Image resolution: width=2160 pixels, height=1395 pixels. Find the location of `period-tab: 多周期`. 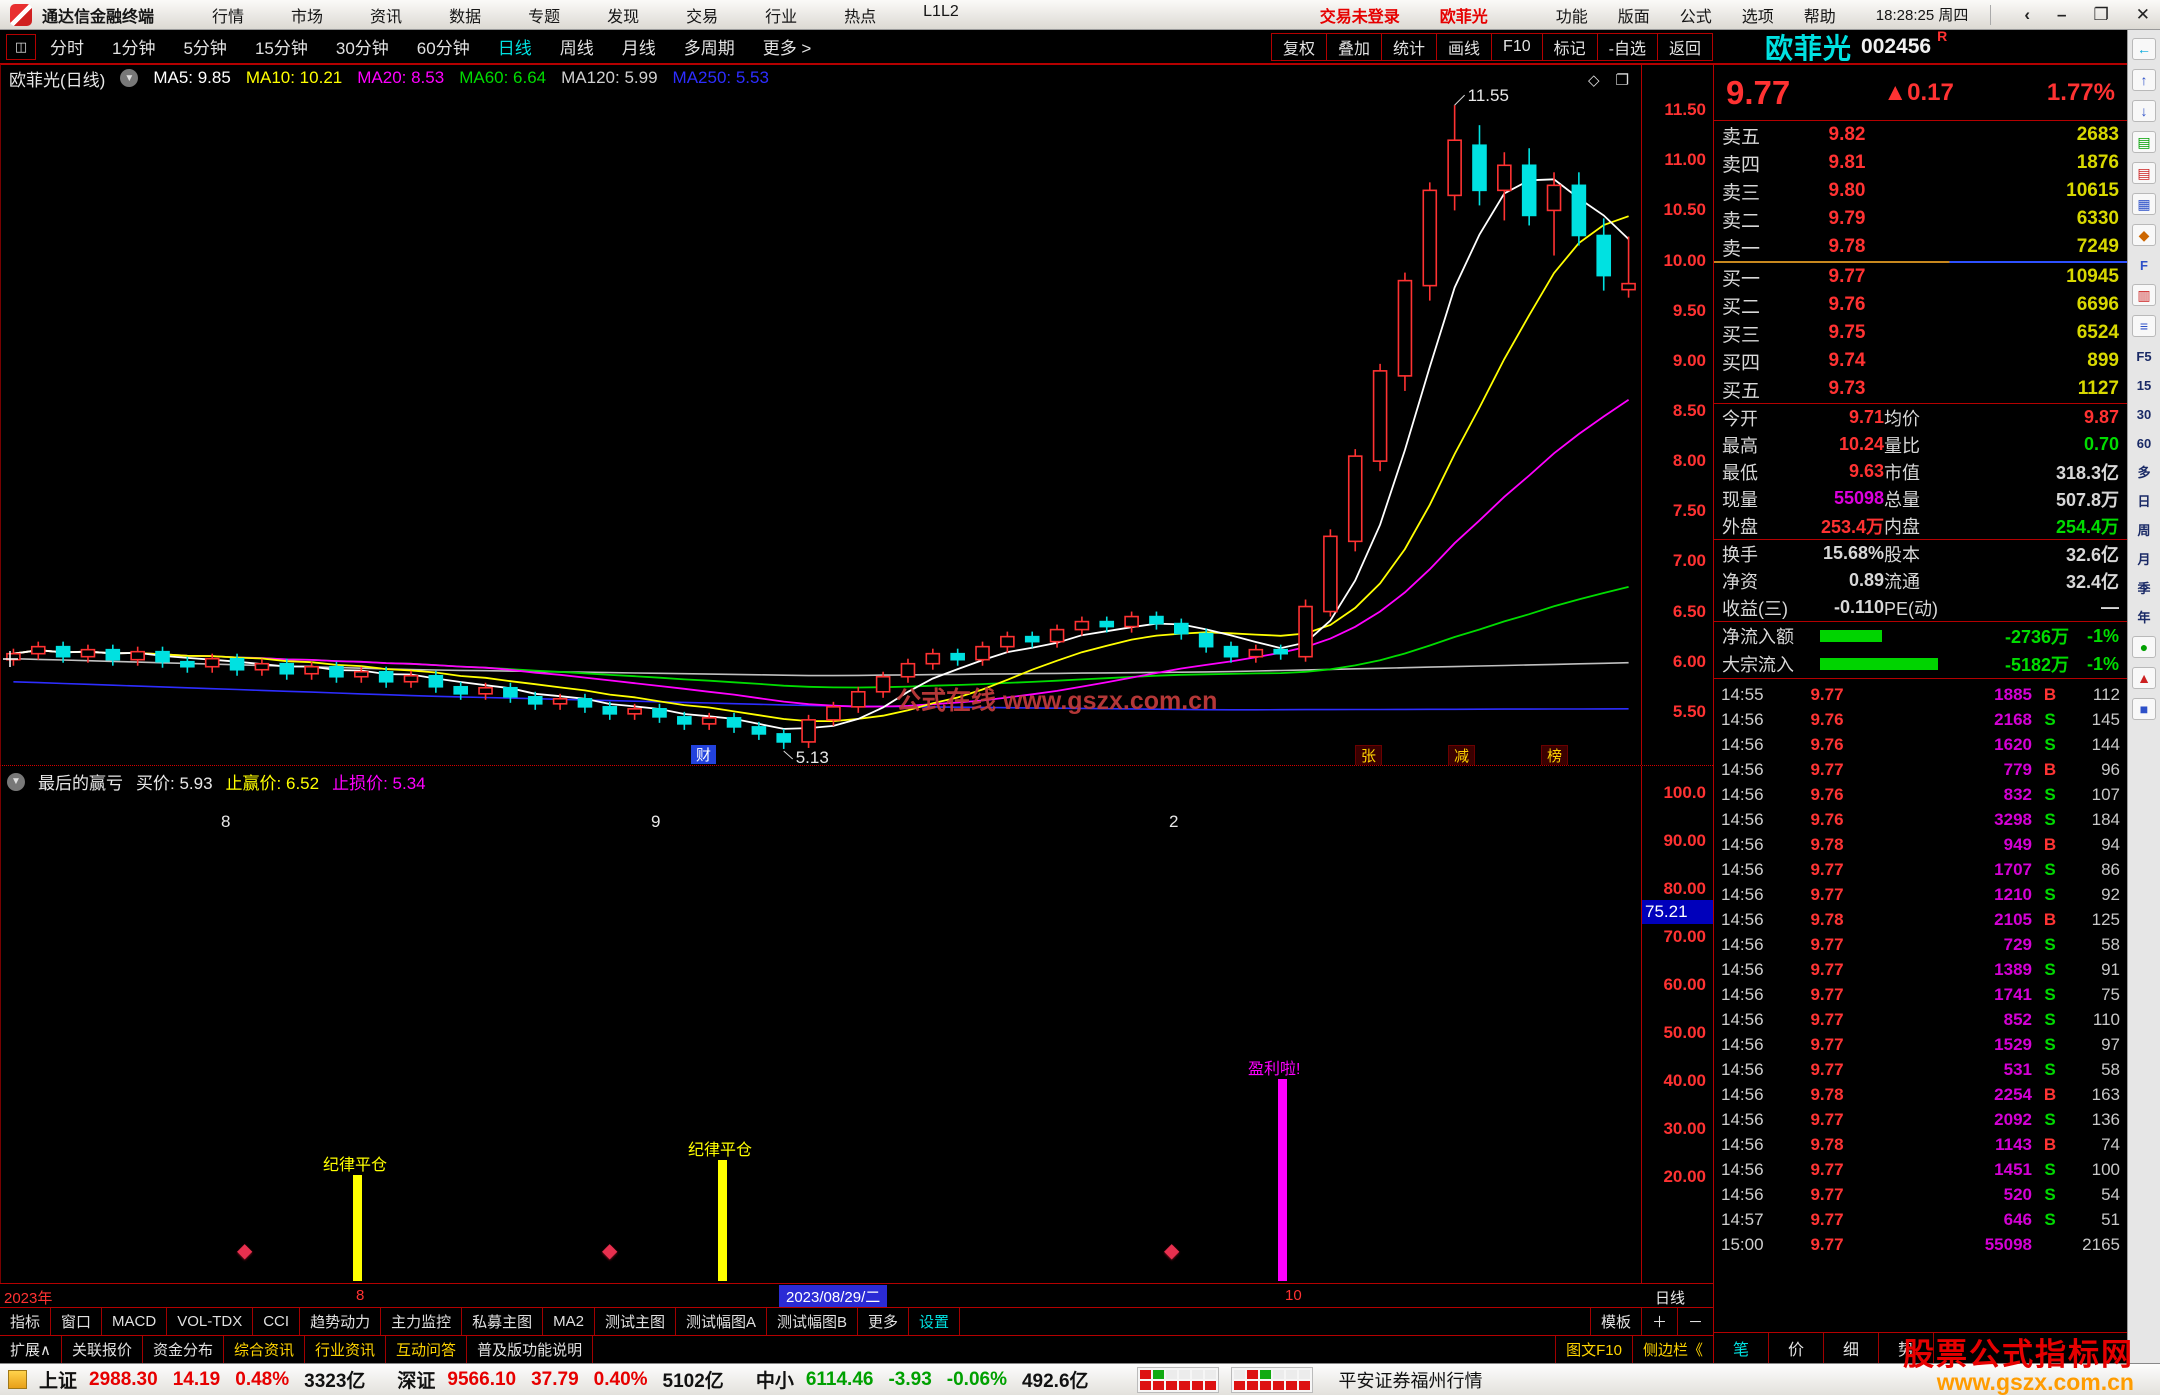

period-tab: 多周期 is located at coordinates (709, 48).